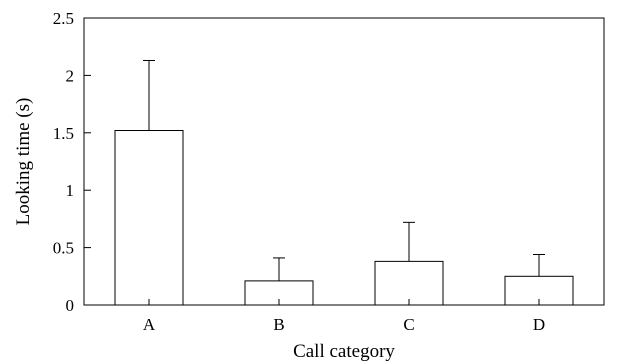 The height and width of the screenshot is (364, 619). What do you see at coordinates (70, 75) in the screenshot?
I see `y-tick-label-4: 2` at bounding box center [70, 75].